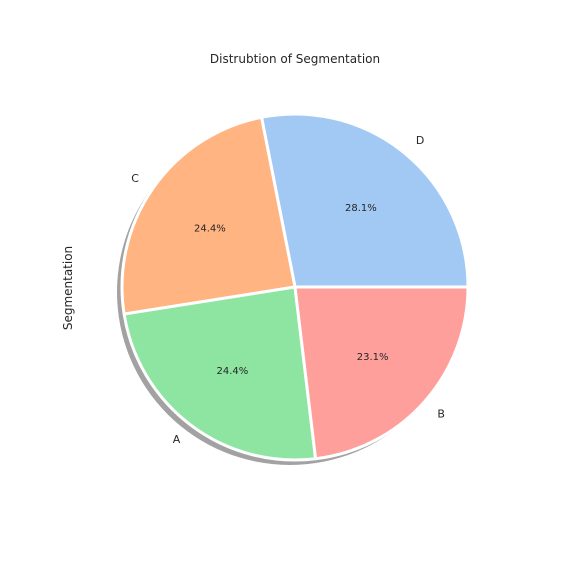  I want to click on y-axis-label: Segmentation, so click(68, 288).